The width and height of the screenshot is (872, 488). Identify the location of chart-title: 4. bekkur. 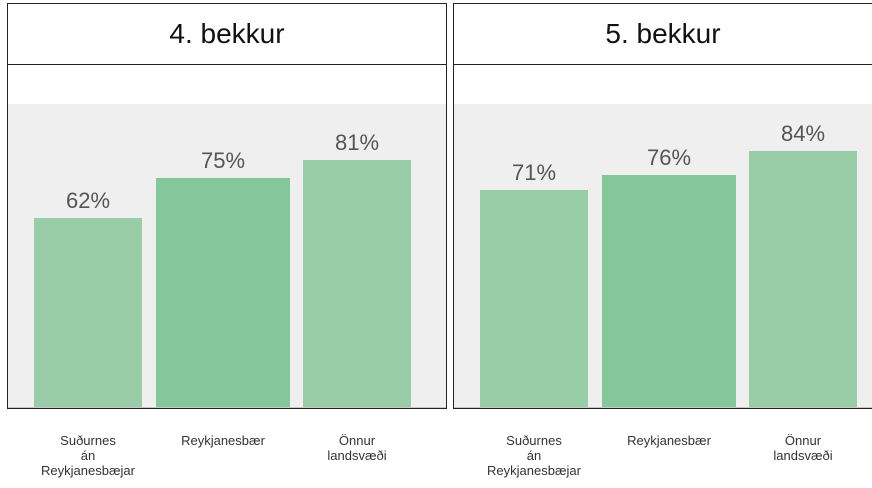
(227, 34).